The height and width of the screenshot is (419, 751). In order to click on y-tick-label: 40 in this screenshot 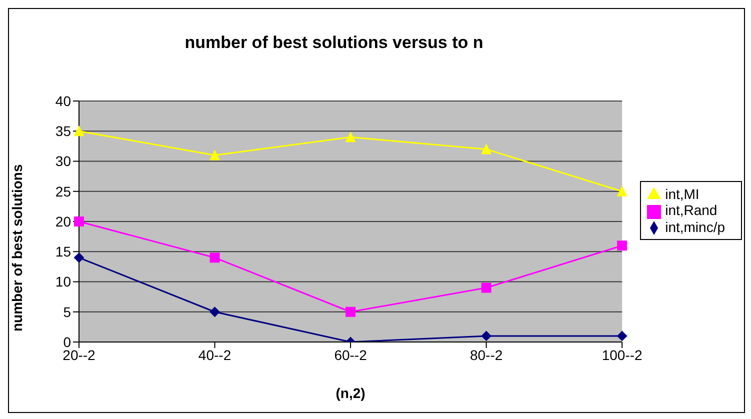, I will do `click(63, 100)`.